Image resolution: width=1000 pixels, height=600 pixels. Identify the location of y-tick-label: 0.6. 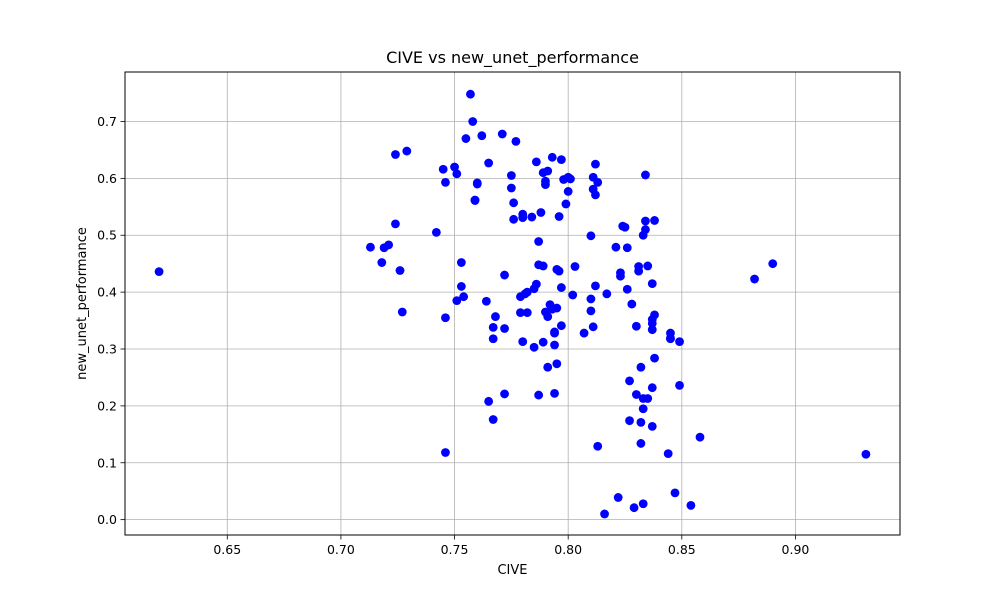
(107, 178).